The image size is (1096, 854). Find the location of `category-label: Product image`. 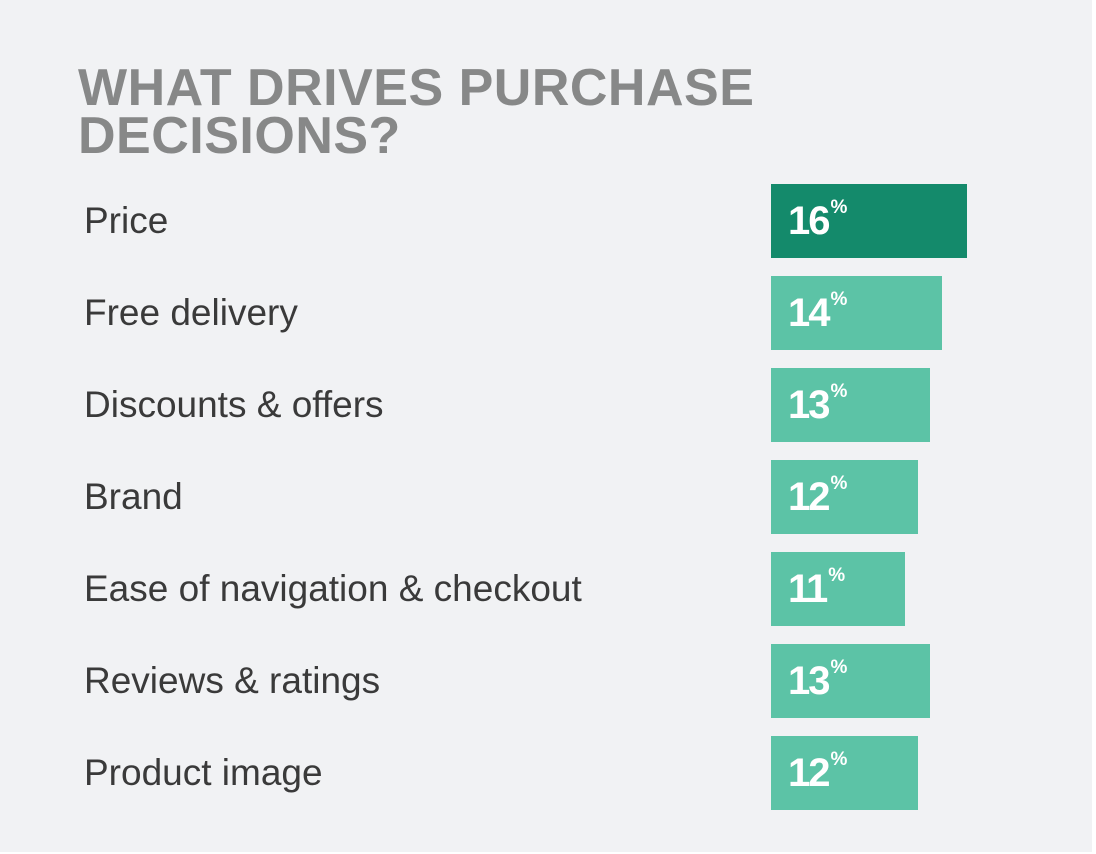

category-label: Product image is located at coordinates (203, 772).